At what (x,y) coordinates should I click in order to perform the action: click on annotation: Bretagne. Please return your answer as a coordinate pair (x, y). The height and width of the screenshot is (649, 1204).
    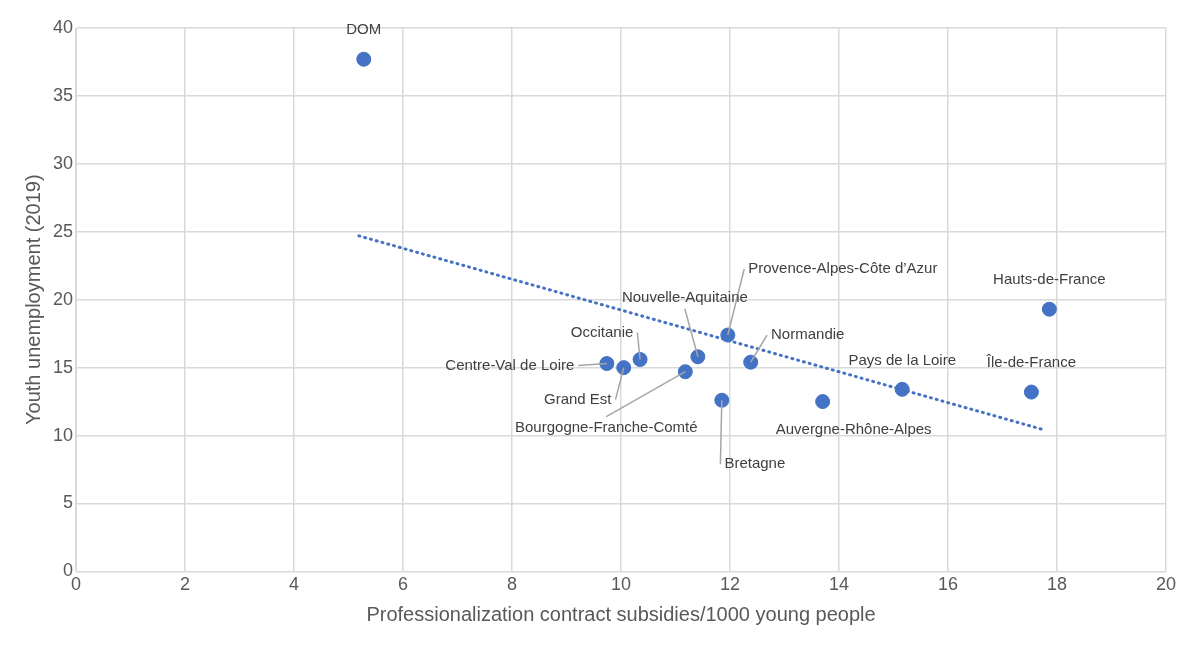
    Looking at the image, I should click on (755, 463).